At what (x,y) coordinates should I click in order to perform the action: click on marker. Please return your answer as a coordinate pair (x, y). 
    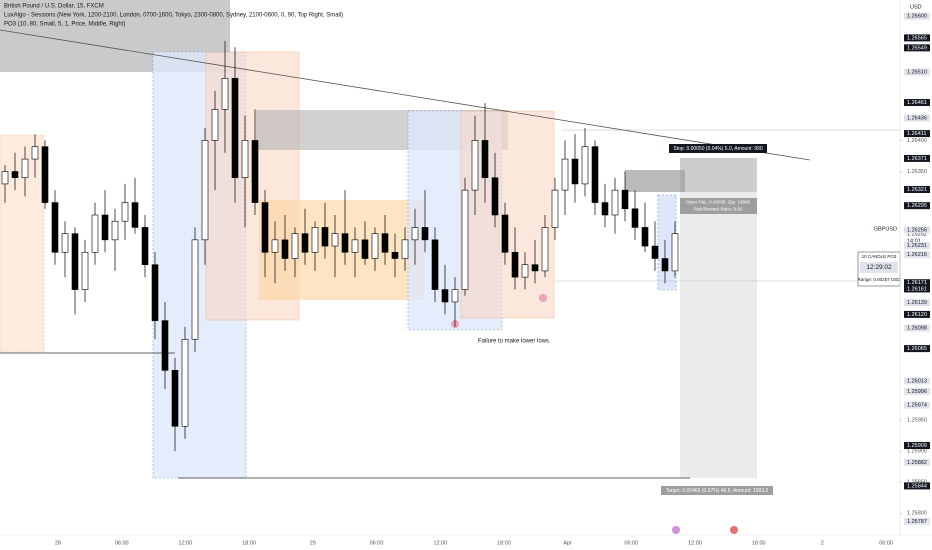
    Looking at the image, I should click on (543, 298).